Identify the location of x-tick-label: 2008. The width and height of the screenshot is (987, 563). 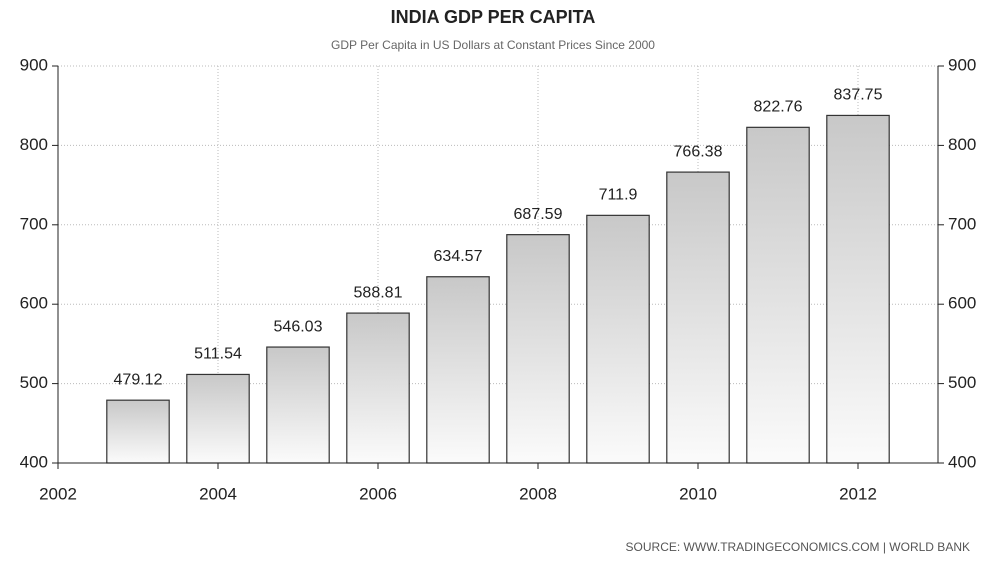
(538, 493).